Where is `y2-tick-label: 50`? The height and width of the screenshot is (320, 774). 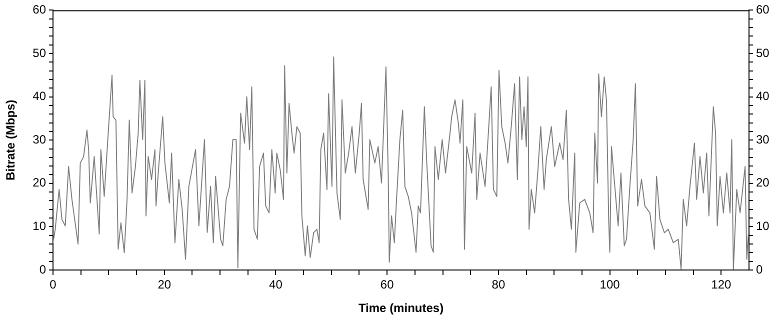
y2-tick-label: 50 is located at coordinates (763, 53).